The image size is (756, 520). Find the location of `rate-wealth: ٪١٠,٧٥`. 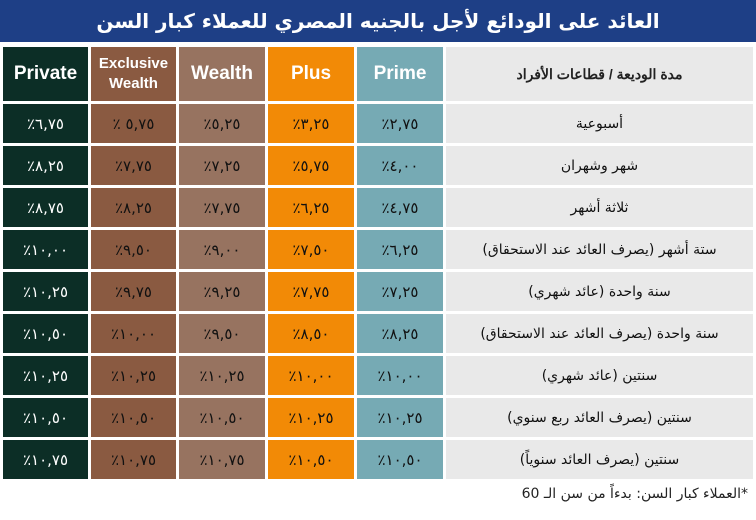

rate-wealth: ٪١٠,٧٥ is located at coordinates (222, 459).